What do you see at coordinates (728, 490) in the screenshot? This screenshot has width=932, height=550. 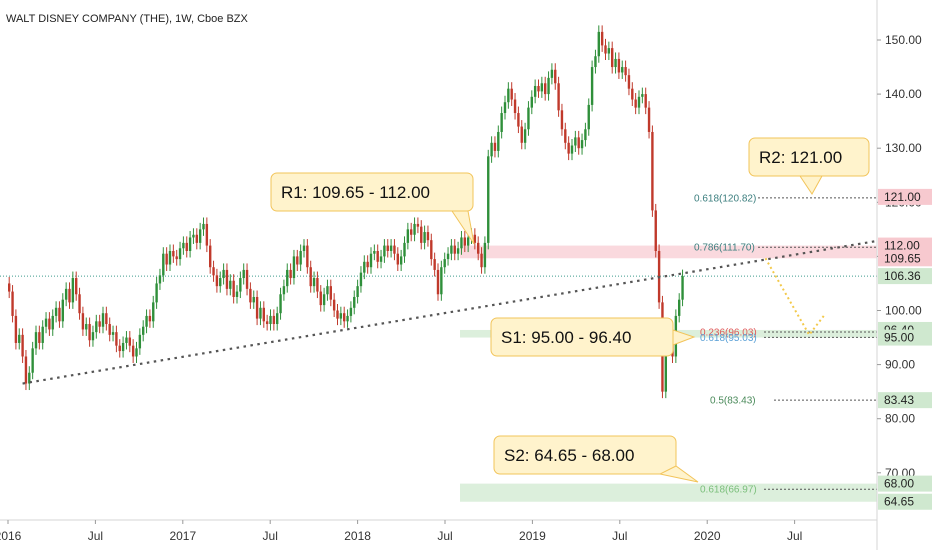 I see `fib-label: 0.618(66.97)` at bounding box center [728, 490].